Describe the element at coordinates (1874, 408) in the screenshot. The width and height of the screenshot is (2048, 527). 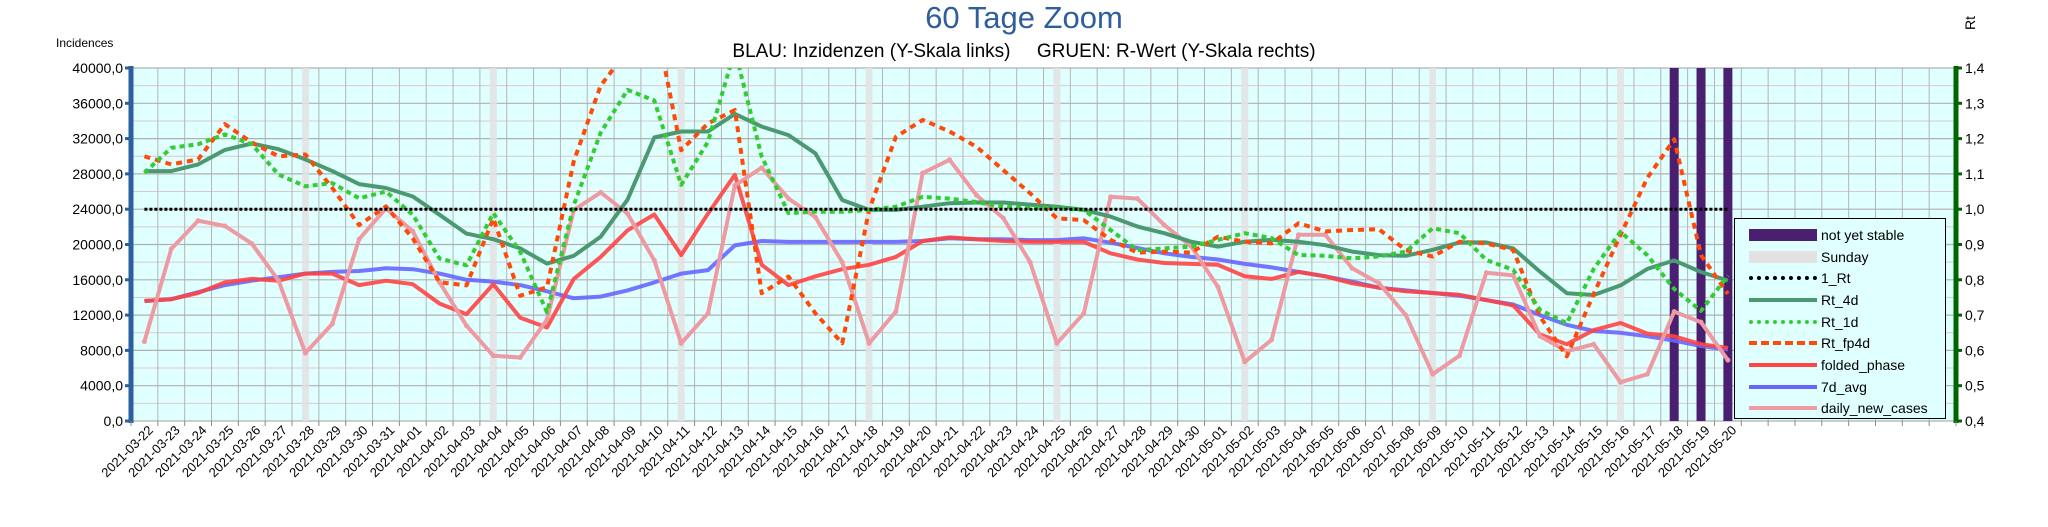
I see `legend-label: daily_new_cases` at that location.